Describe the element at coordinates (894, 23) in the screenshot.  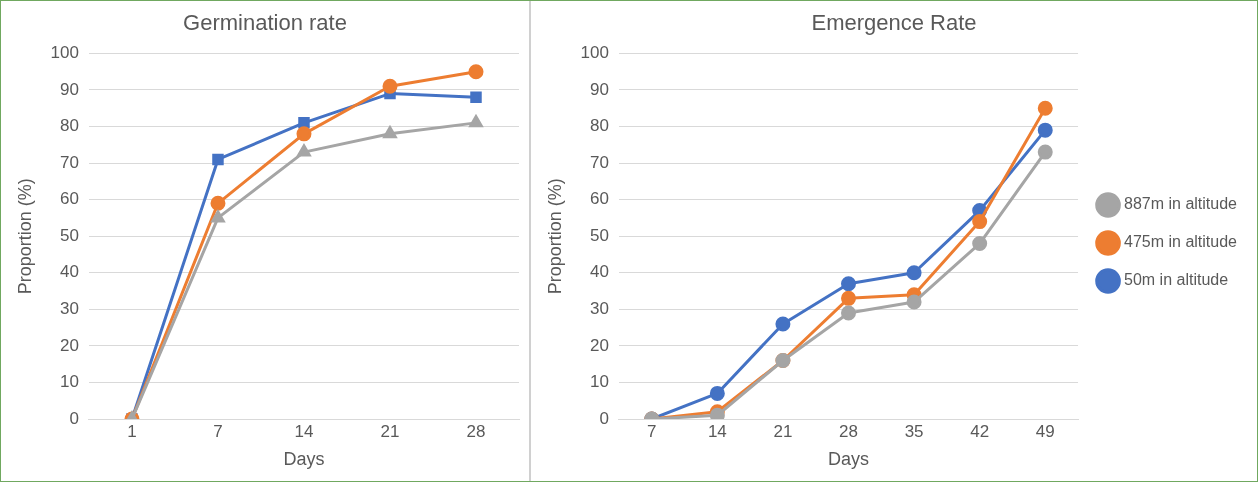
I see `chart-title: Emergence Rate` at that location.